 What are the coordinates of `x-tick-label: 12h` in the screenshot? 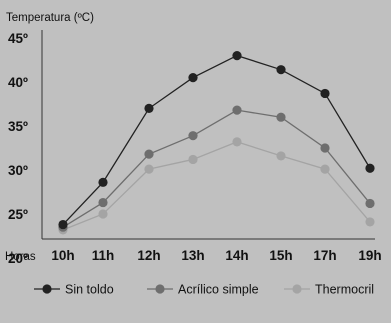 It's located at (148, 255).